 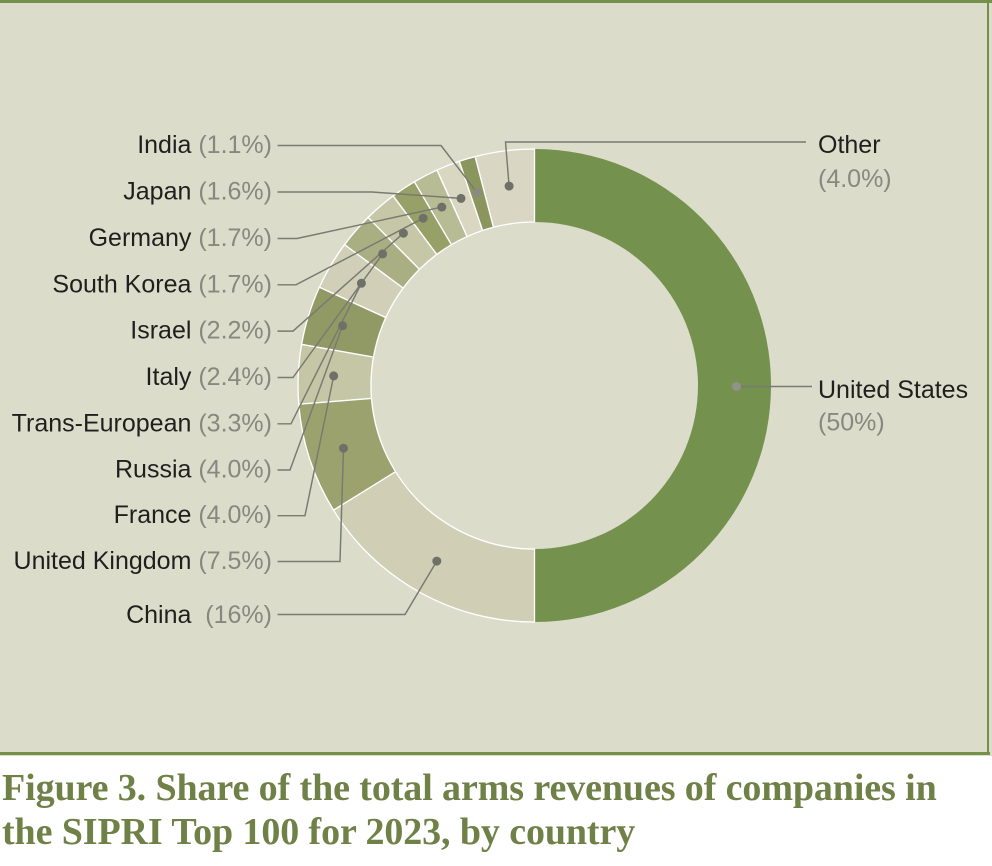 What do you see at coordinates (142, 423) in the screenshot?
I see `svg-text: Trans-European (3.3%)` at bounding box center [142, 423].